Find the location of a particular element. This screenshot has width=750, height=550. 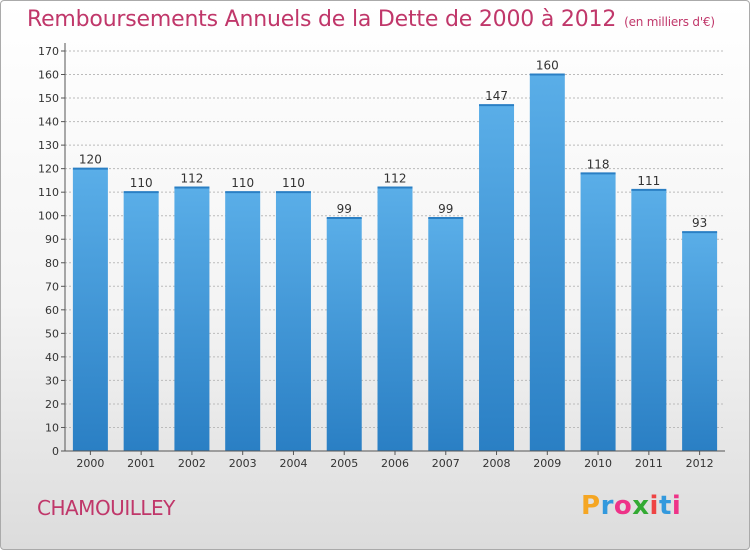

x-tick-label: 2001 is located at coordinates (141, 463).